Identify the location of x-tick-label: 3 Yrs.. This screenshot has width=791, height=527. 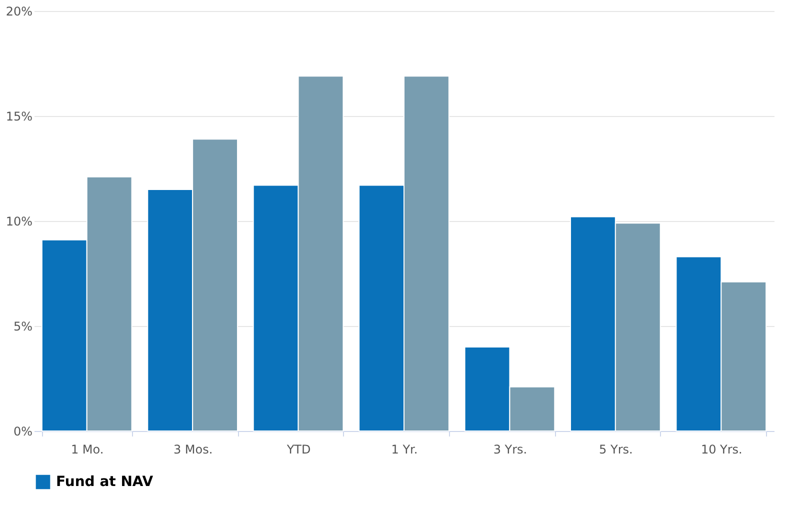
(510, 449).